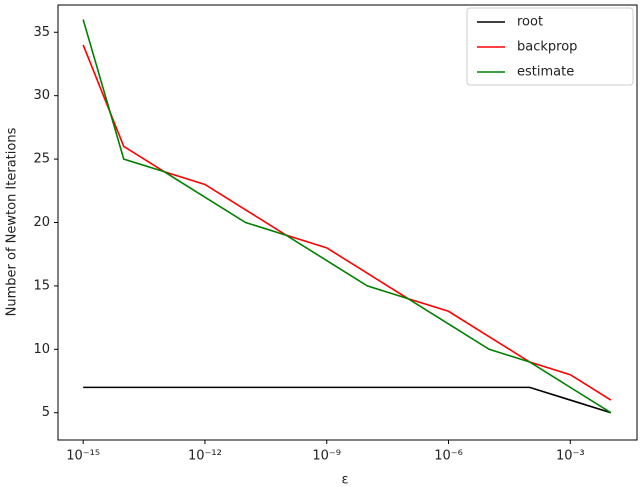 This screenshot has height=487, width=640. What do you see at coordinates (41, 285) in the screenshot?
I see `y-tick-label: 15` at bounding box center [41, 285].